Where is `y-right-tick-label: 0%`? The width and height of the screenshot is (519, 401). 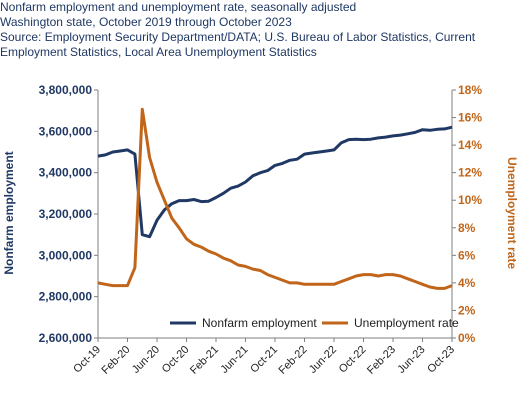 y-right-tick-label: 0% is located at coordinates (467, 338).